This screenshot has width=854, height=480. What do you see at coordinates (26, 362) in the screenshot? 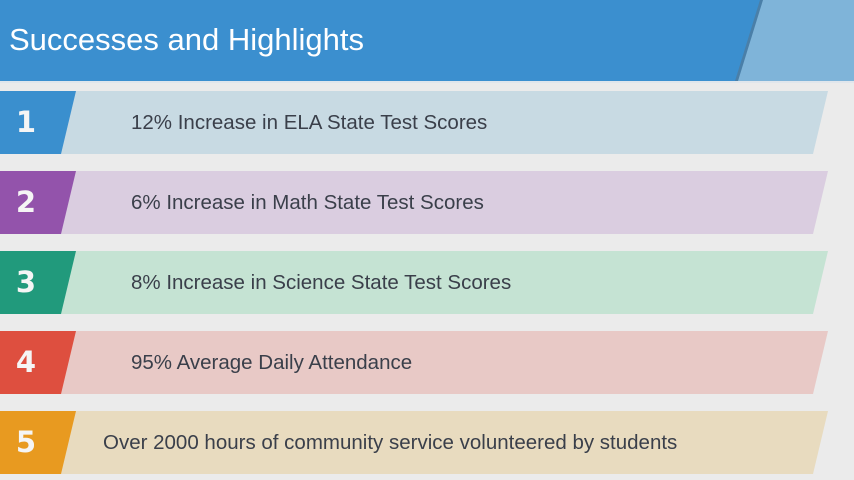
I see `row-number: 4` at bounding box center [26, 362].